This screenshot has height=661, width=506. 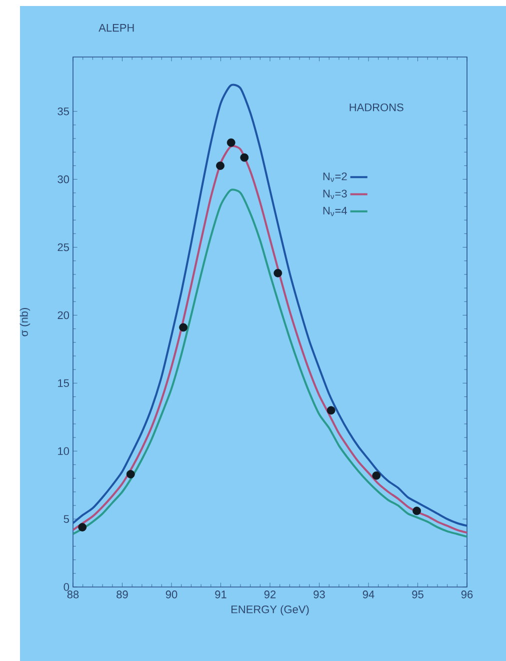 What do you see at coordinates (335, 177) in the screenshot?
I see `legend-label: N$_{ν}$=2` at bounding box center [335, 177].